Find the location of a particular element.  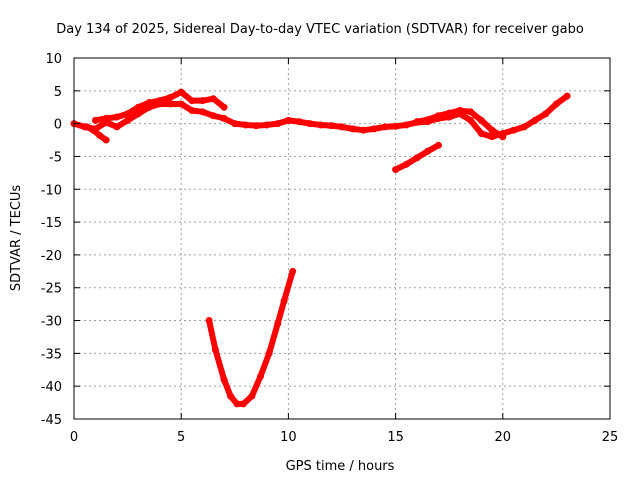

y-tick-label: 5 is located at coordinates (58, 92).